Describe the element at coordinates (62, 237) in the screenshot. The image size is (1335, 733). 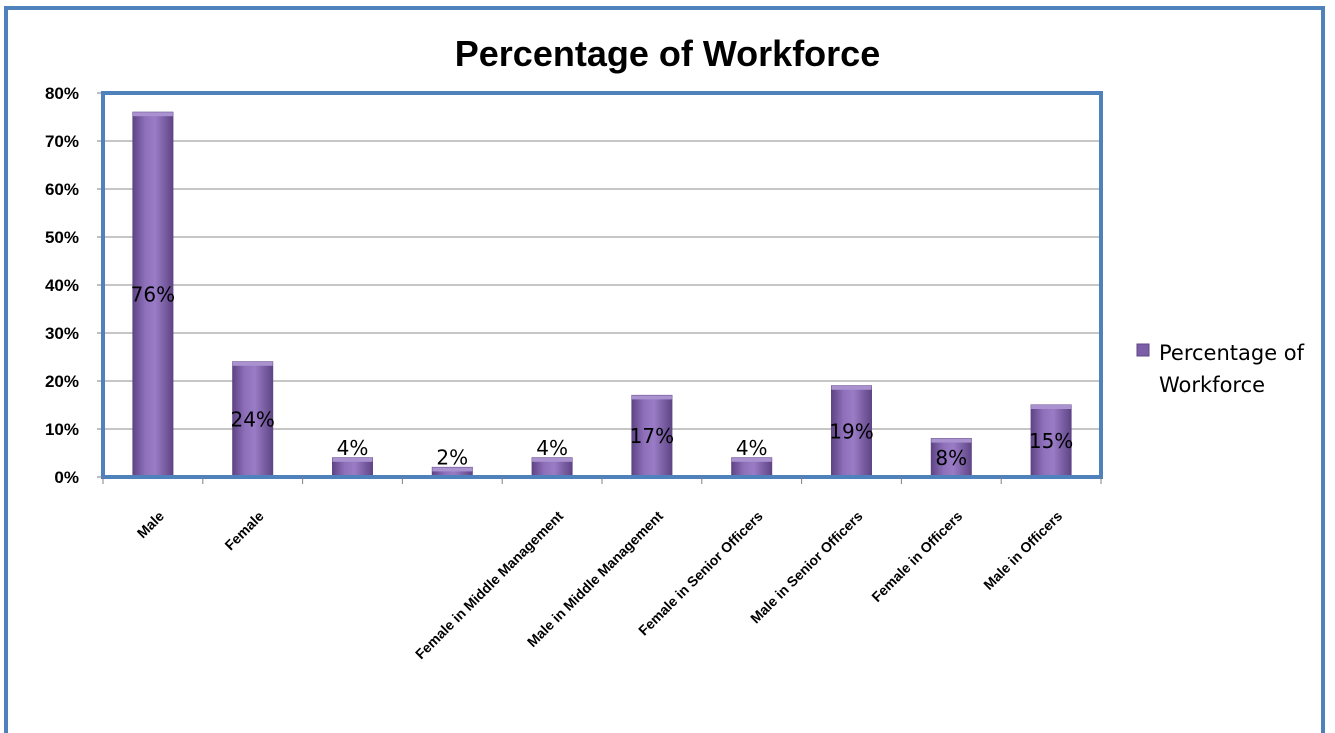
I see `y-tick-label: 50%` at that location.